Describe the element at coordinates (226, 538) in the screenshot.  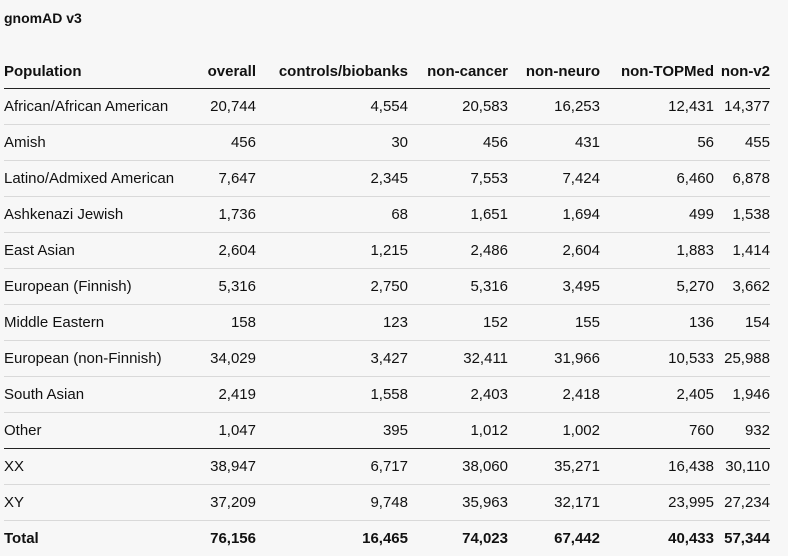
I see `total-cell-overall: 76,156` at that location.